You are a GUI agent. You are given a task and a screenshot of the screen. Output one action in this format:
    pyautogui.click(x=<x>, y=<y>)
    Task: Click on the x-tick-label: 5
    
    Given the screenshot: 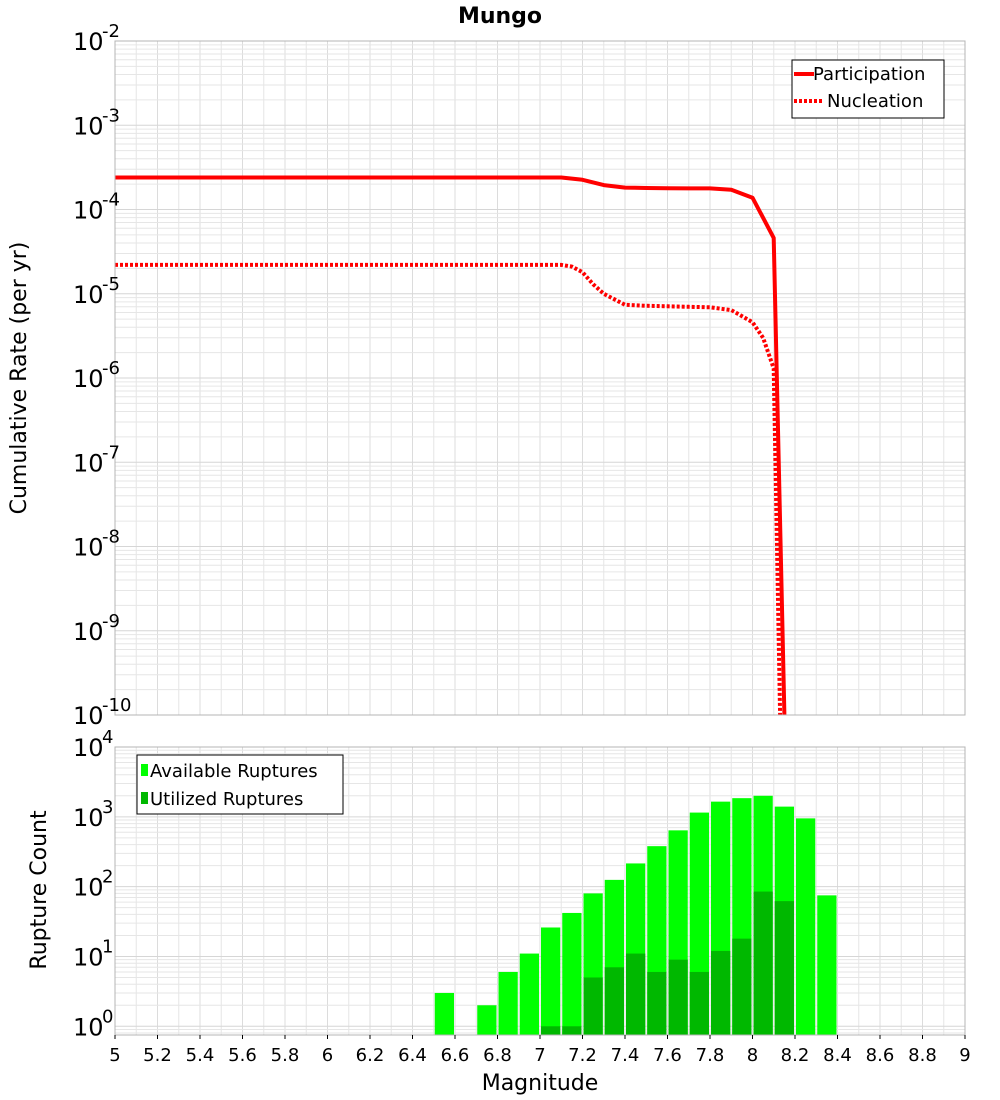 What is the action you would take?
    pyautogui.click(x=114, y=1055)
    